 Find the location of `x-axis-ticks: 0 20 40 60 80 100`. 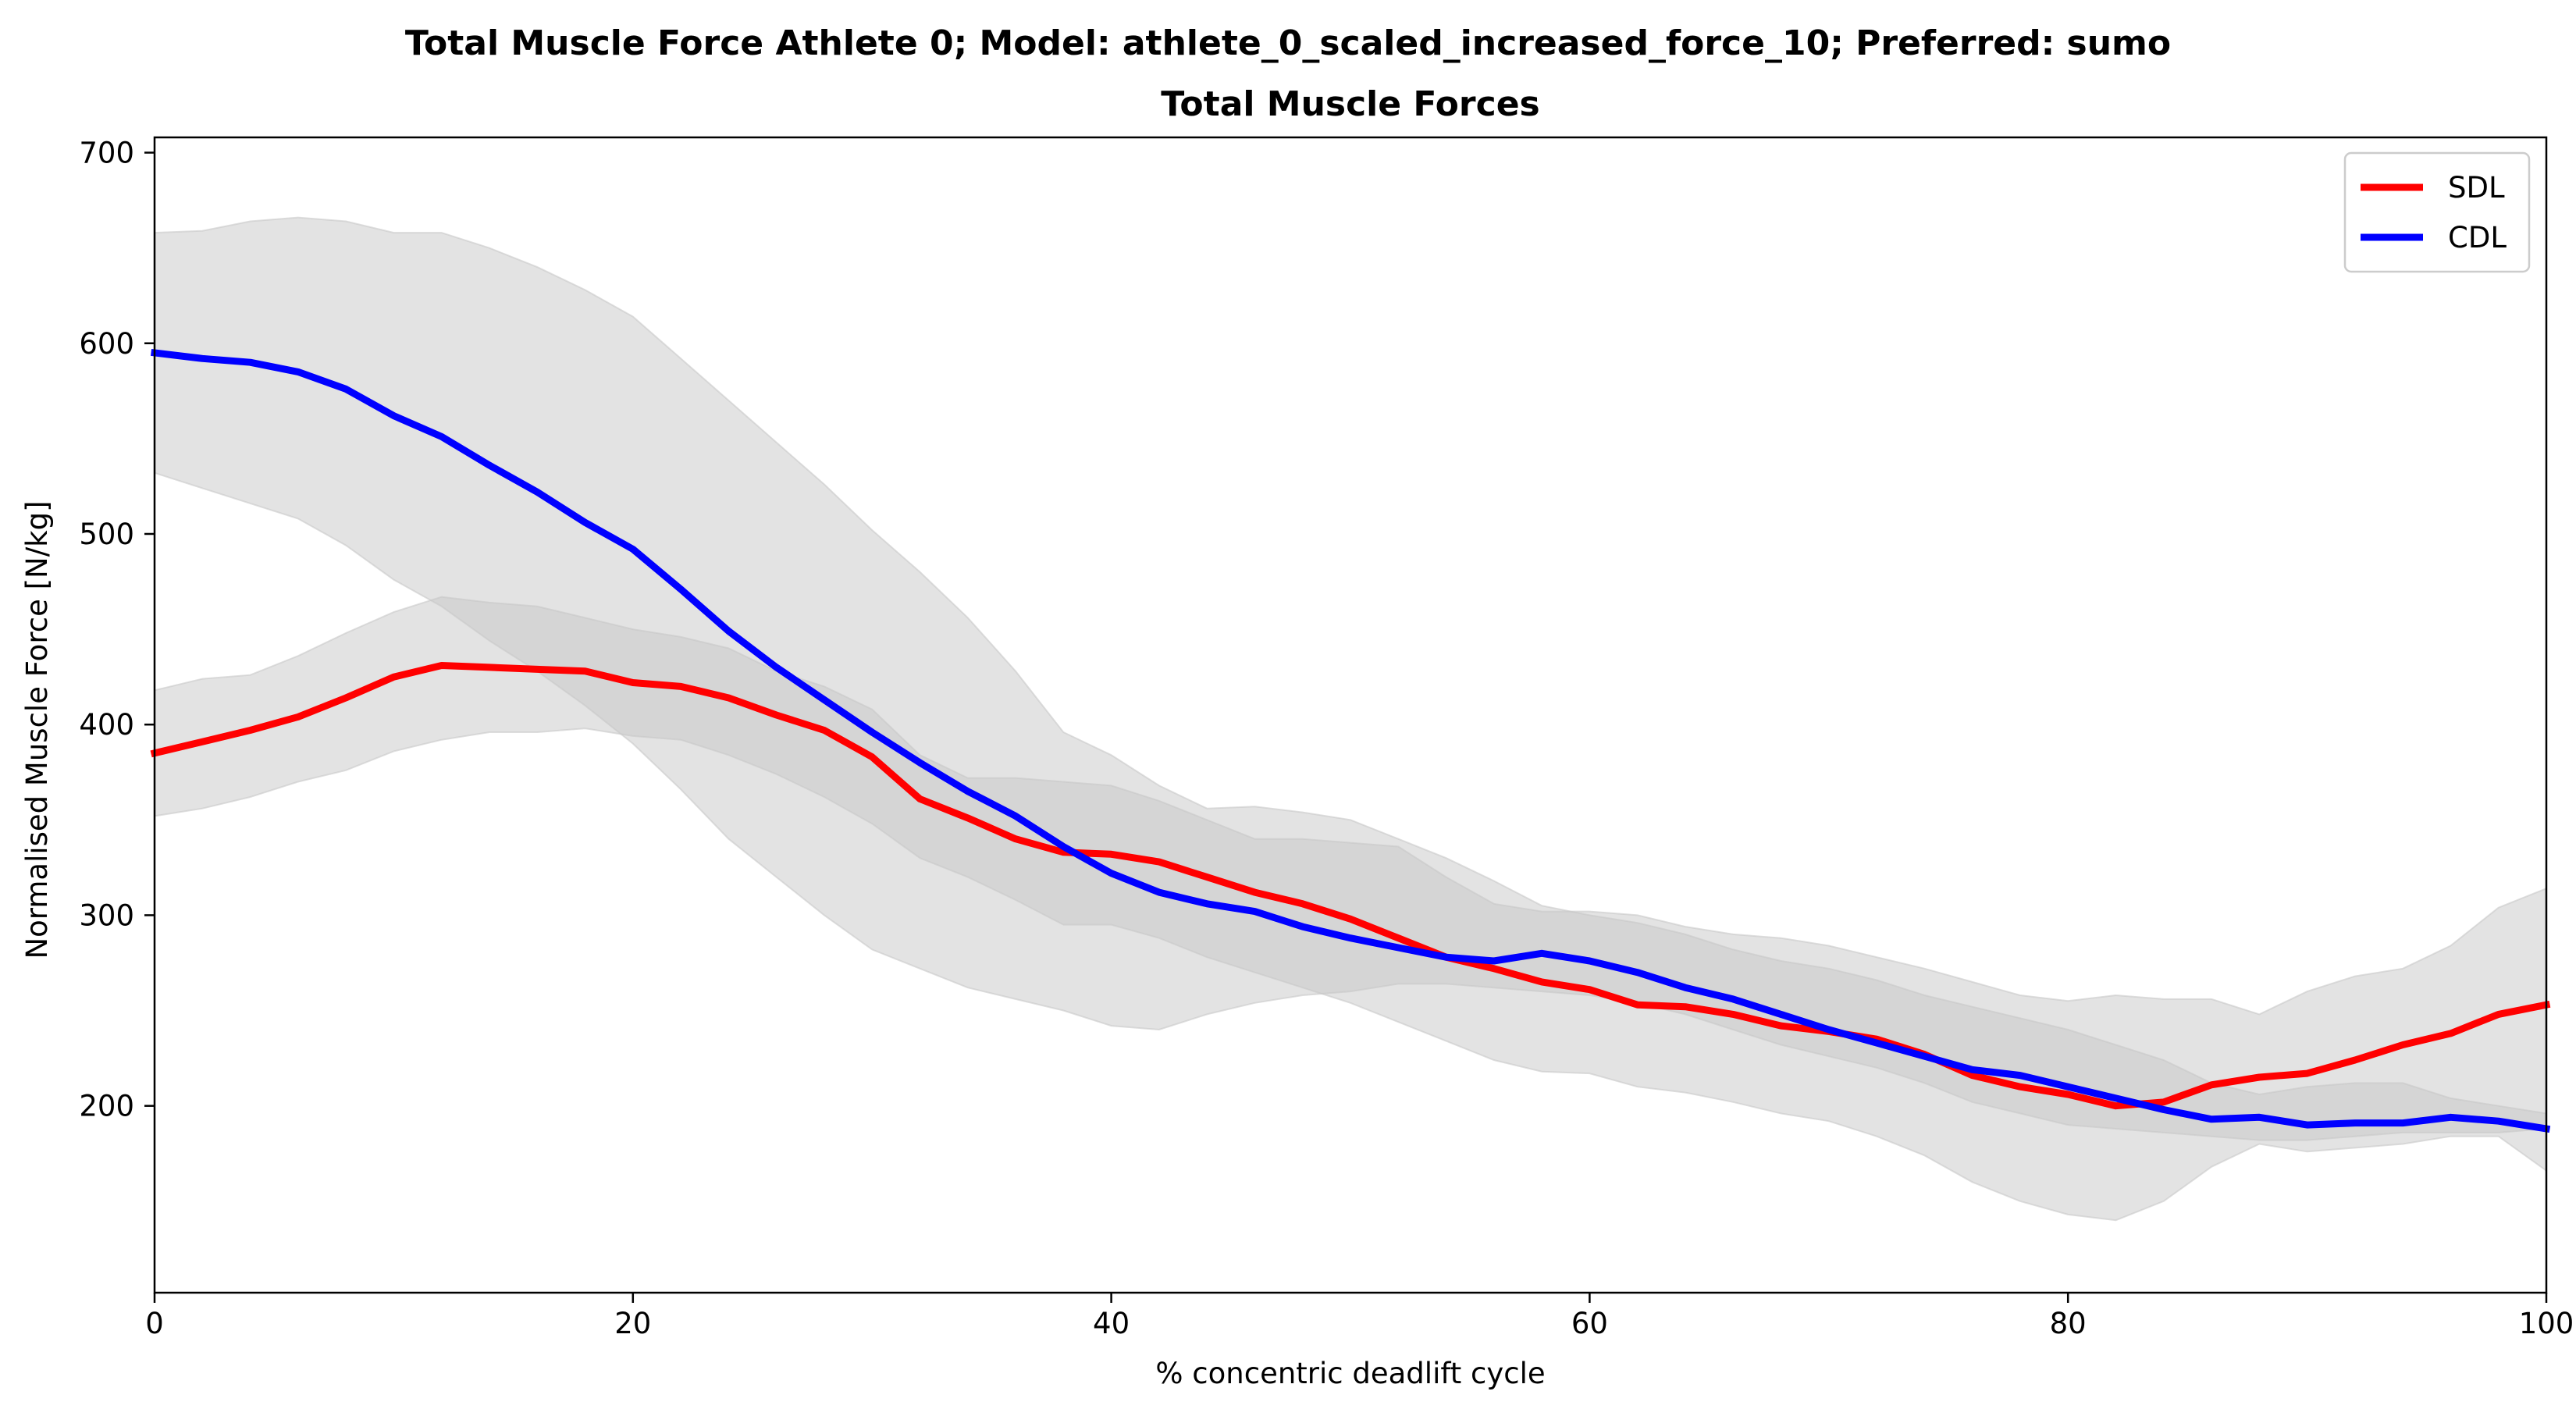

x-axis-ticks: 0 20 40 60 80 100 is located at coordinates (1359, 1316).